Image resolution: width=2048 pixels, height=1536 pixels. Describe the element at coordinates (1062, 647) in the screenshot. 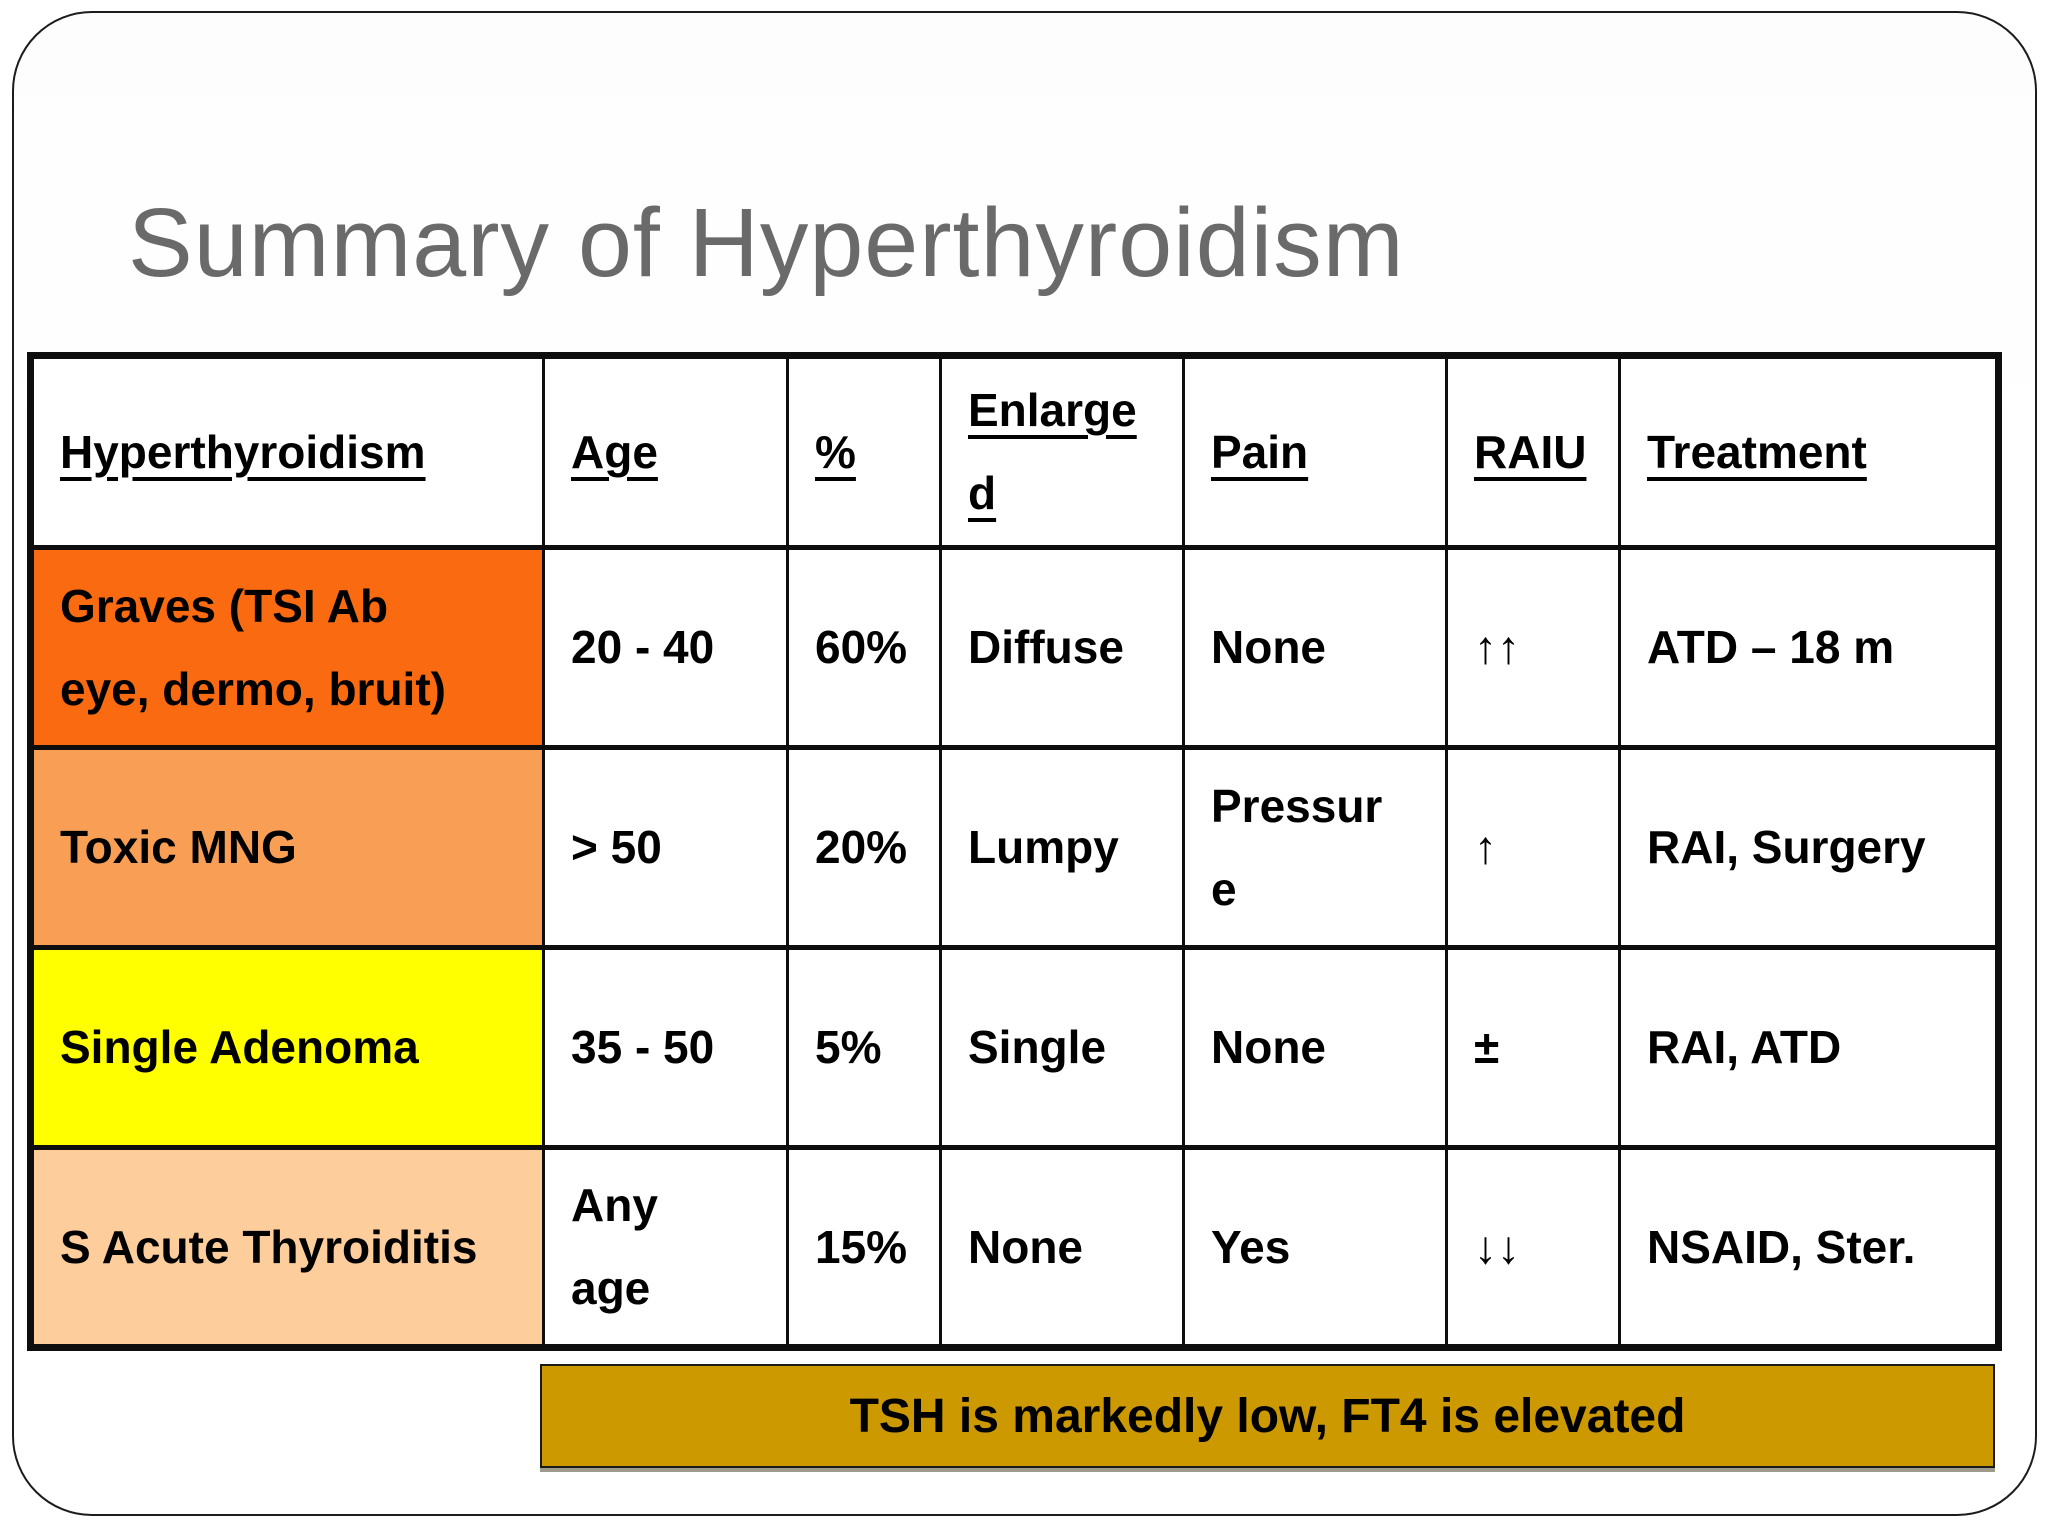

I see `graves-enlarged-cell: Diffuse` at that location.